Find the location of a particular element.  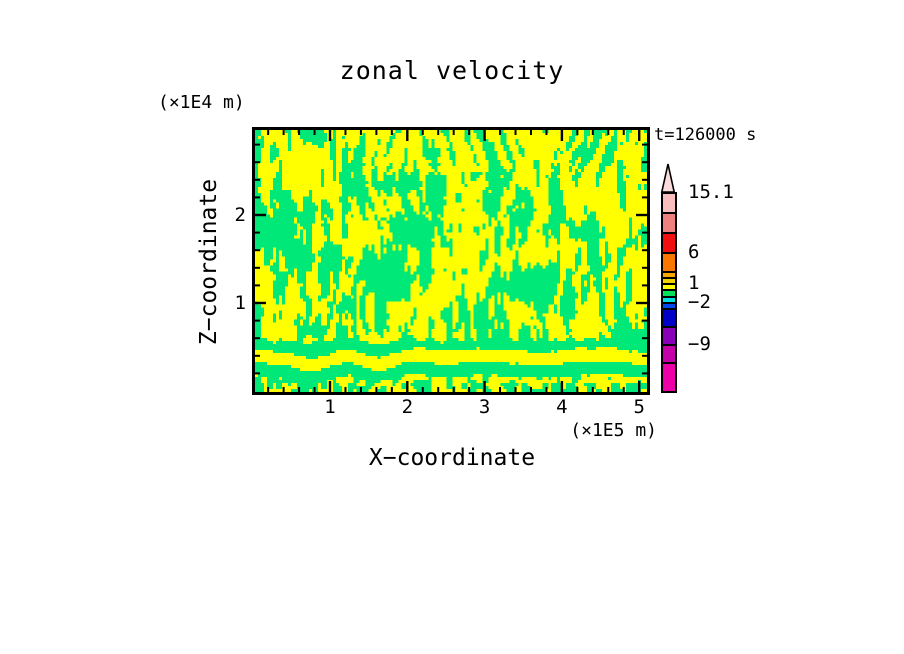

colorbar-label: 1 is located at coordinates (694, 283).